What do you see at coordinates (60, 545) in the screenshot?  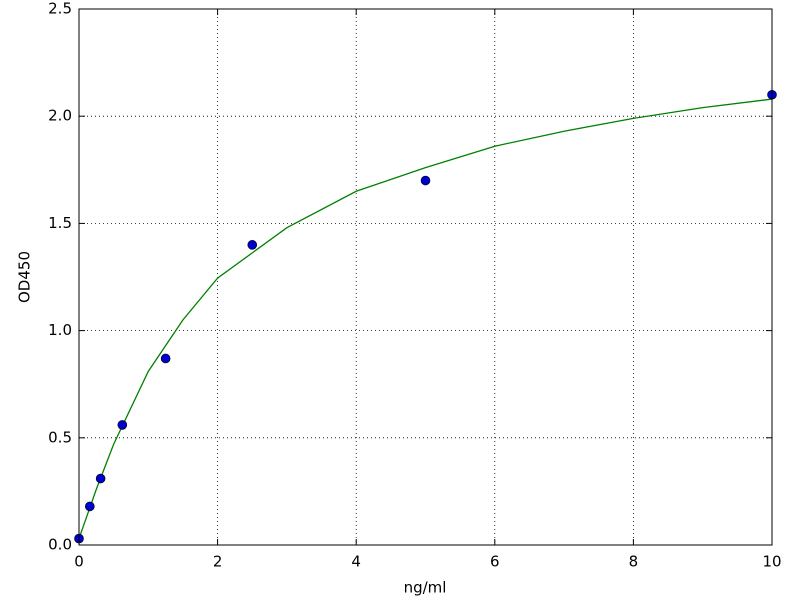 I see `y-tick-label: 0.0` at bounding box center [60, 545].